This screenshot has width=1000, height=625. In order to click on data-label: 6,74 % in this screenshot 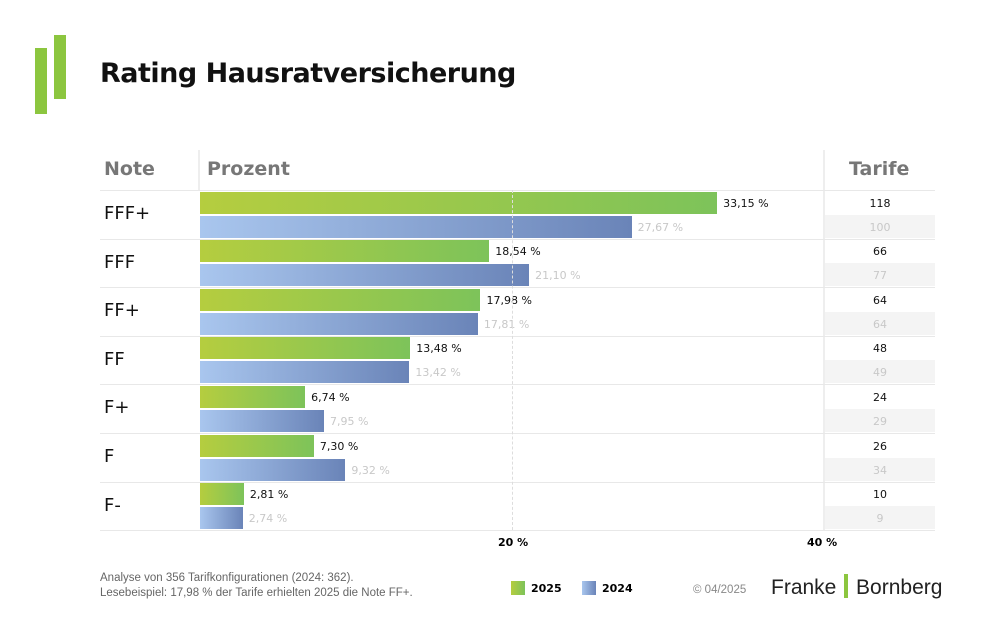, I will do `click(330, 397)`.